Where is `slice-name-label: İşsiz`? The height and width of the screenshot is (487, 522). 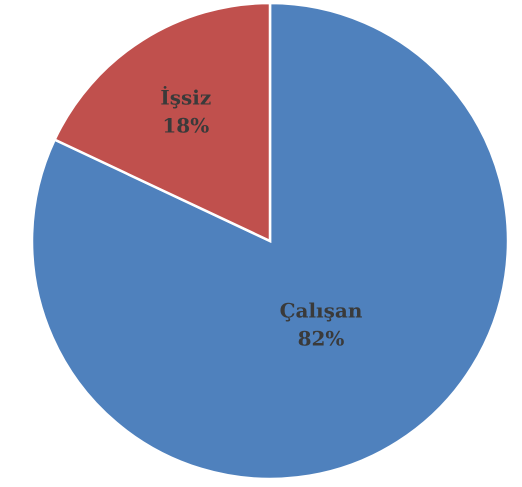
slice-name-label: İşsiz is located at coordinates (185, 97).